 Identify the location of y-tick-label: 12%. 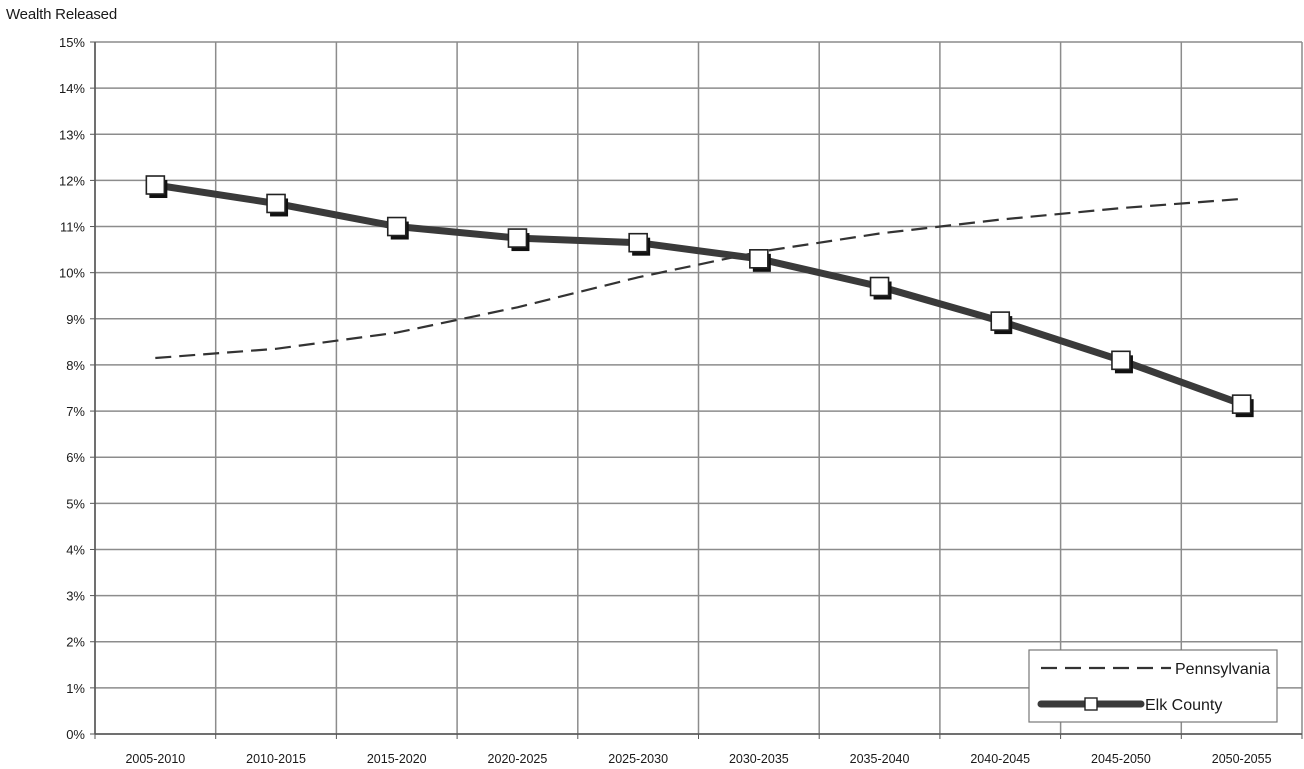
(72, 180).